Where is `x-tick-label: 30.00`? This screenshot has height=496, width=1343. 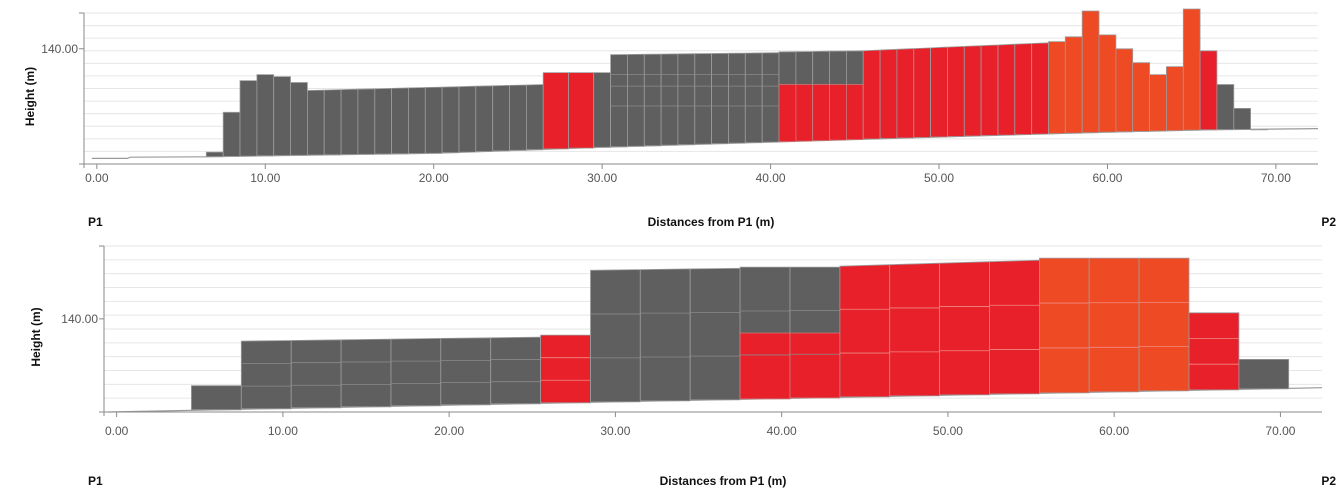
x-tick-label: 30.00 is located at coordinates (602, 178).